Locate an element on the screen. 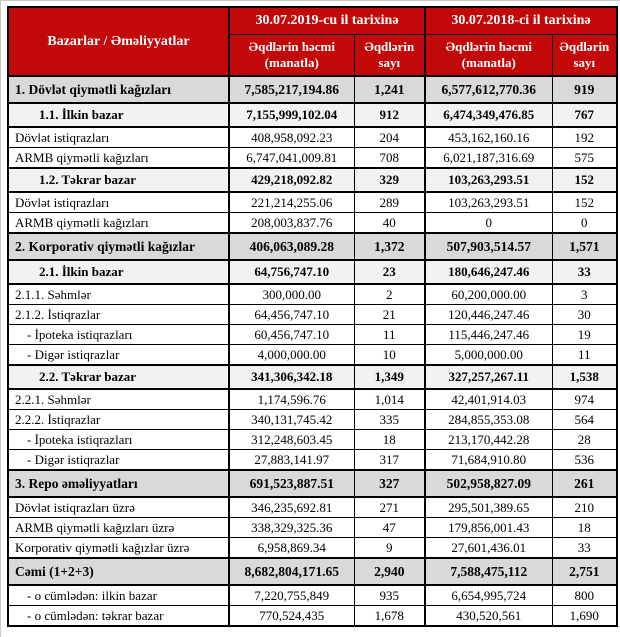 The image size is (620, 637). deal-count-cell: 289 is located at coordinates (389, 202).